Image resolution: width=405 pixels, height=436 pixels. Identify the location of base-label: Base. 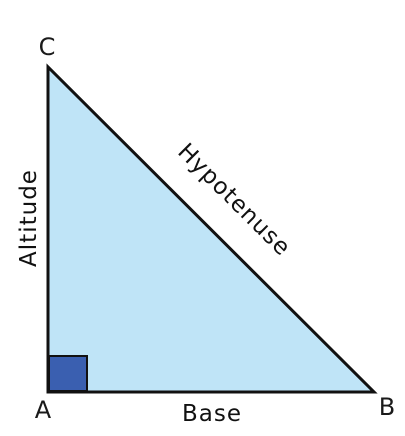
(212, 414).